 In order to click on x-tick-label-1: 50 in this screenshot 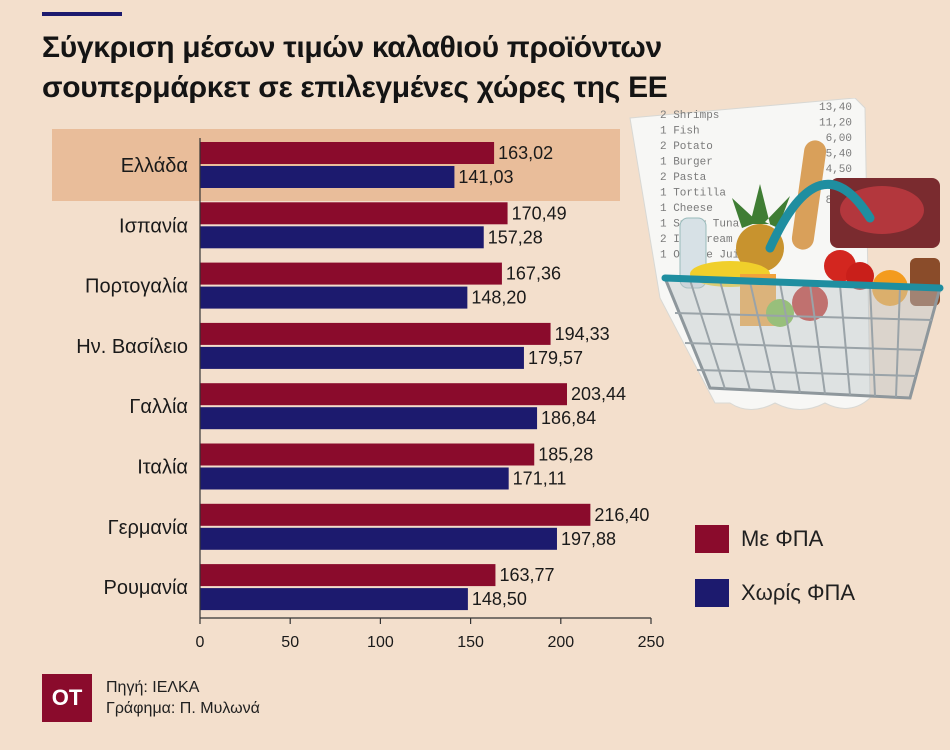, I will do `click(290, 642)`.